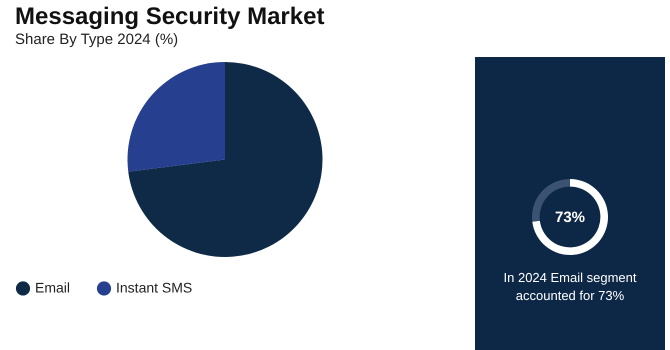  What do you see at coordinates (52, 287) in the screenshot?
I see `legend-label: Email` at bounding box center [52, 287].